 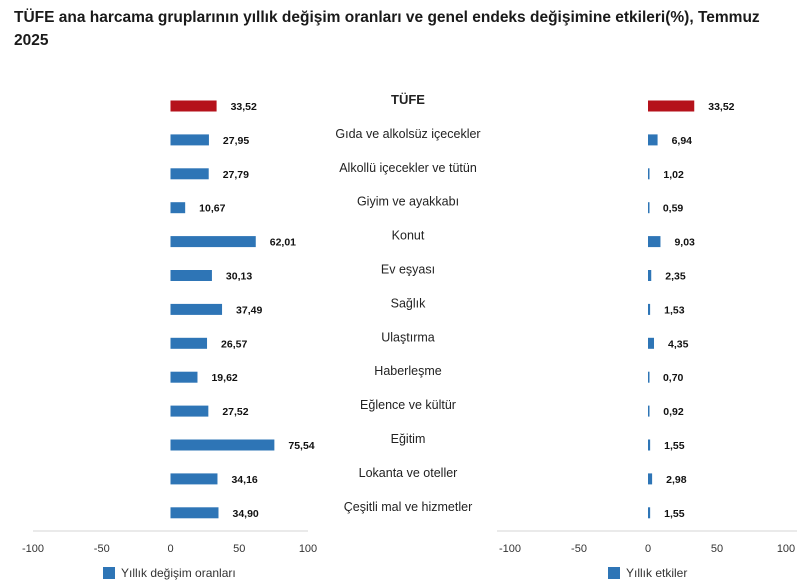 What do you see at coordinates (649, 377) in the screenshot?
I see `bar-annual-effect-haberlesme` at bounding box center [649, 377].